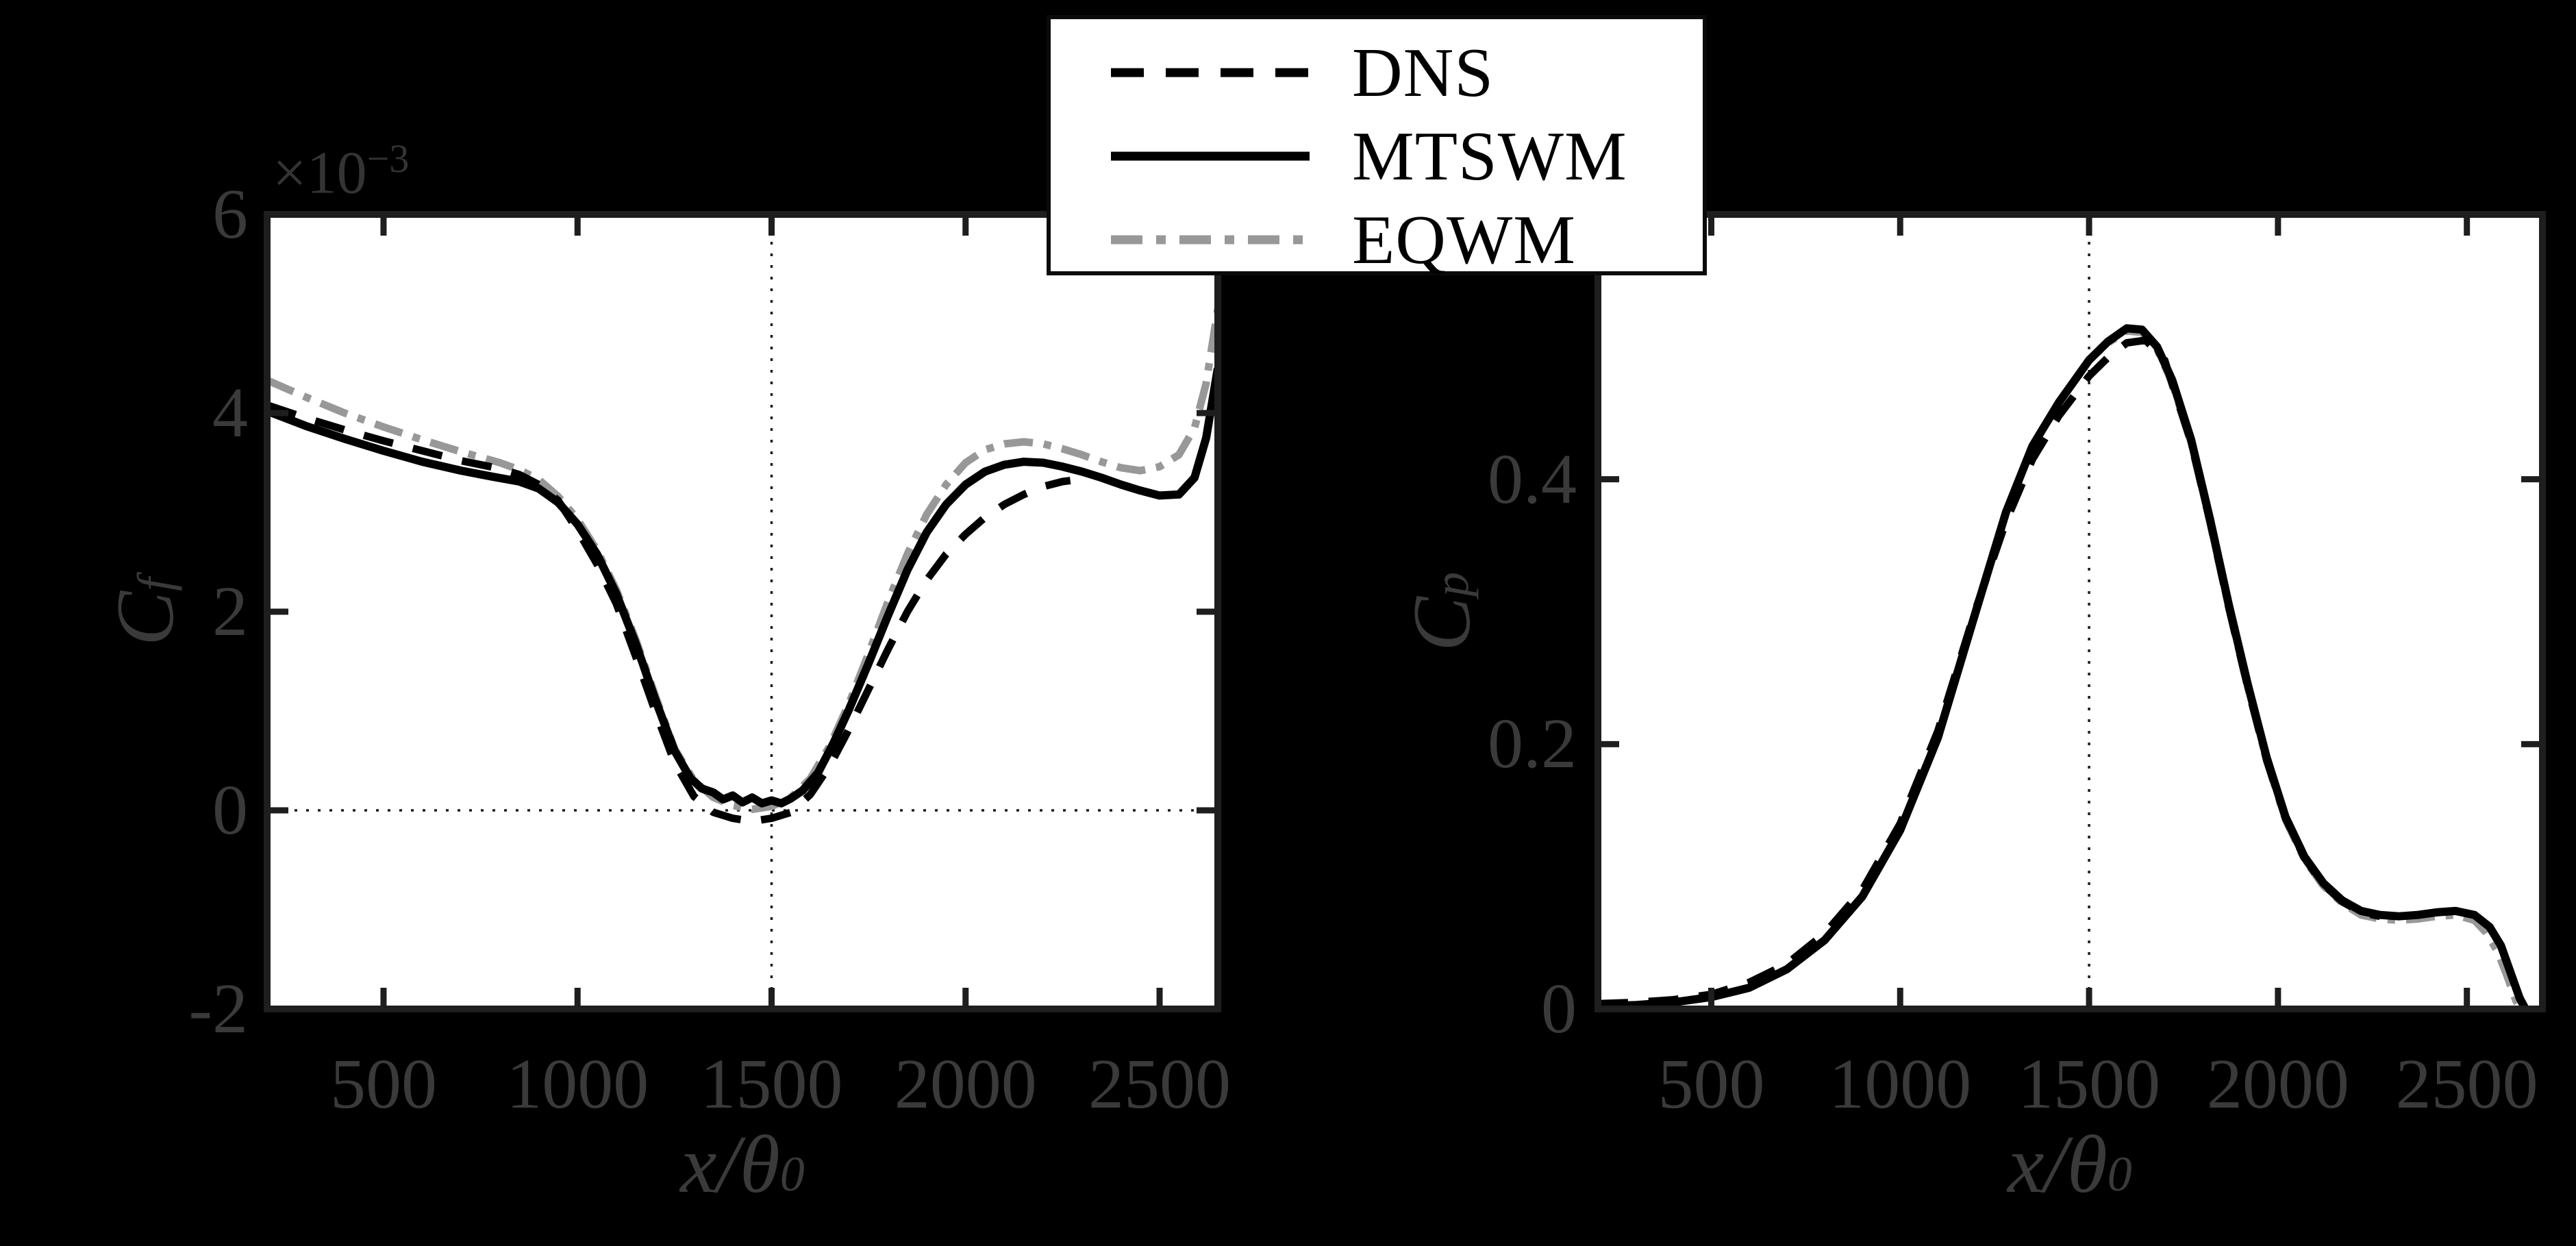 The height and width of the screenshot is (1246, 2576). Describe the element at coordinates (1210, 240) in the screenshot. I see `eqwm-line-sample` at that location.